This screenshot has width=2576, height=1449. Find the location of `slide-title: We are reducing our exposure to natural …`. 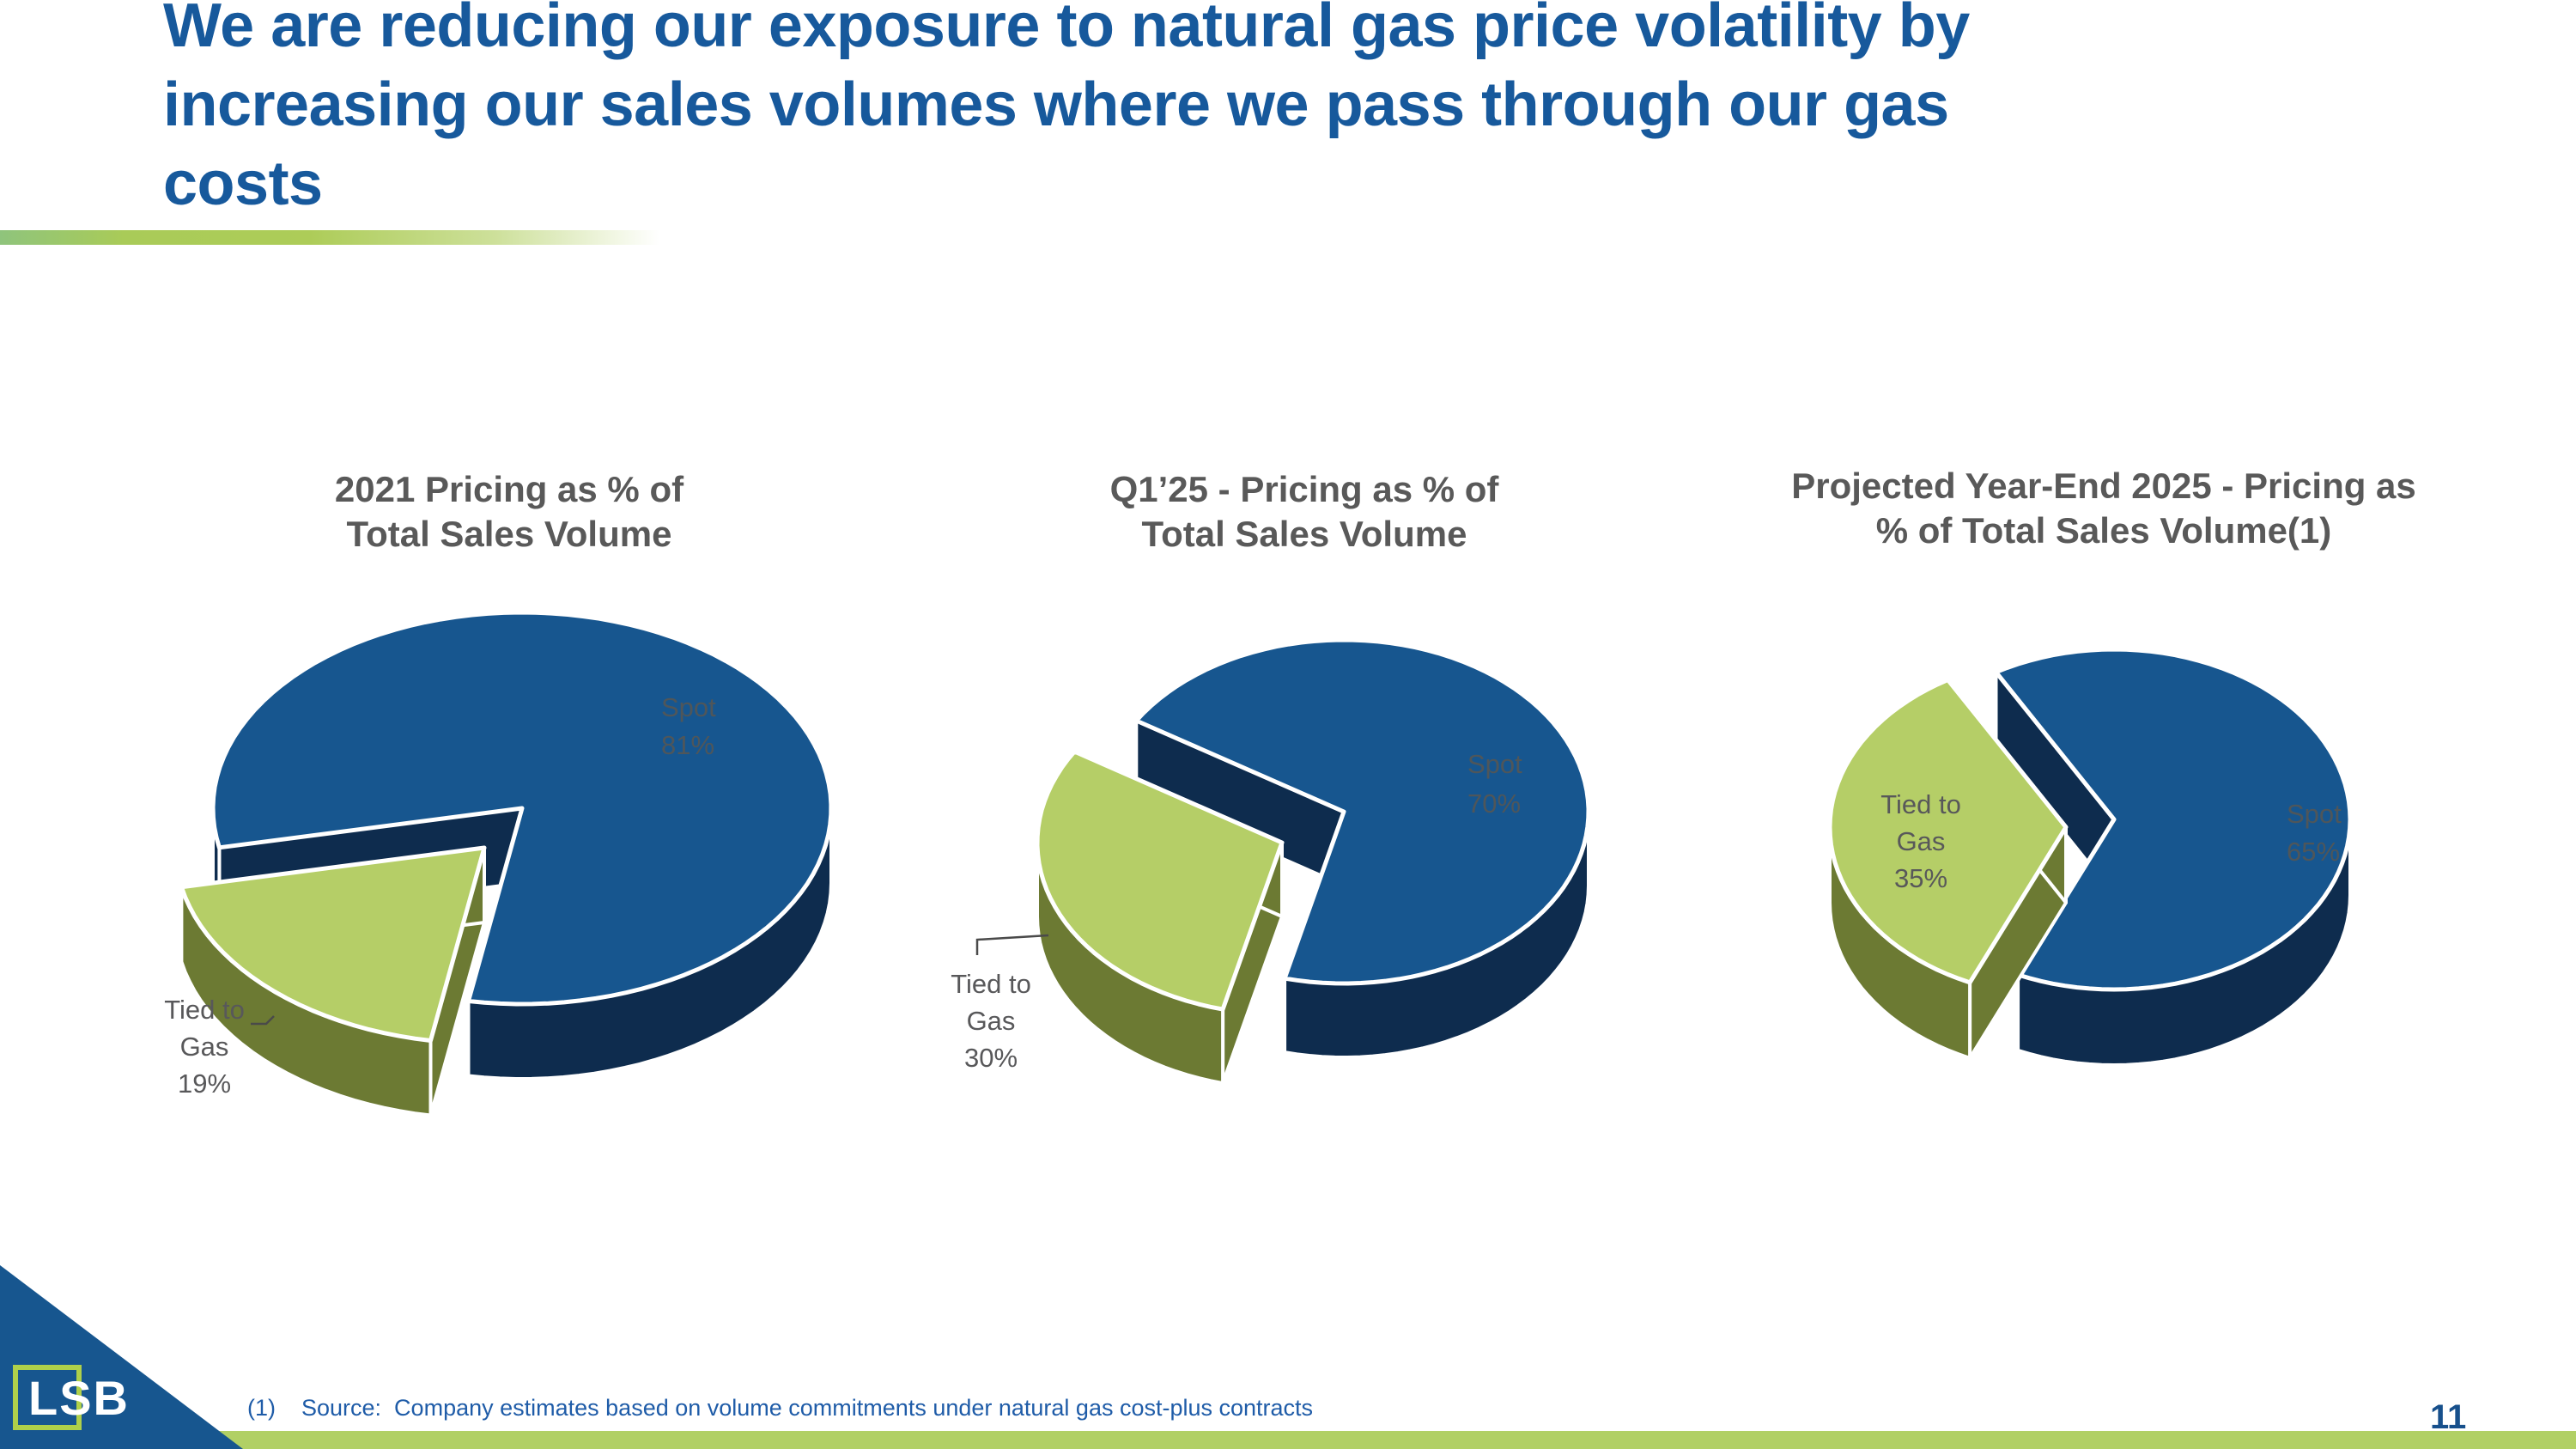

slide-title: We are reducing our exposure to natural … is located at coordinates (1067, 109).